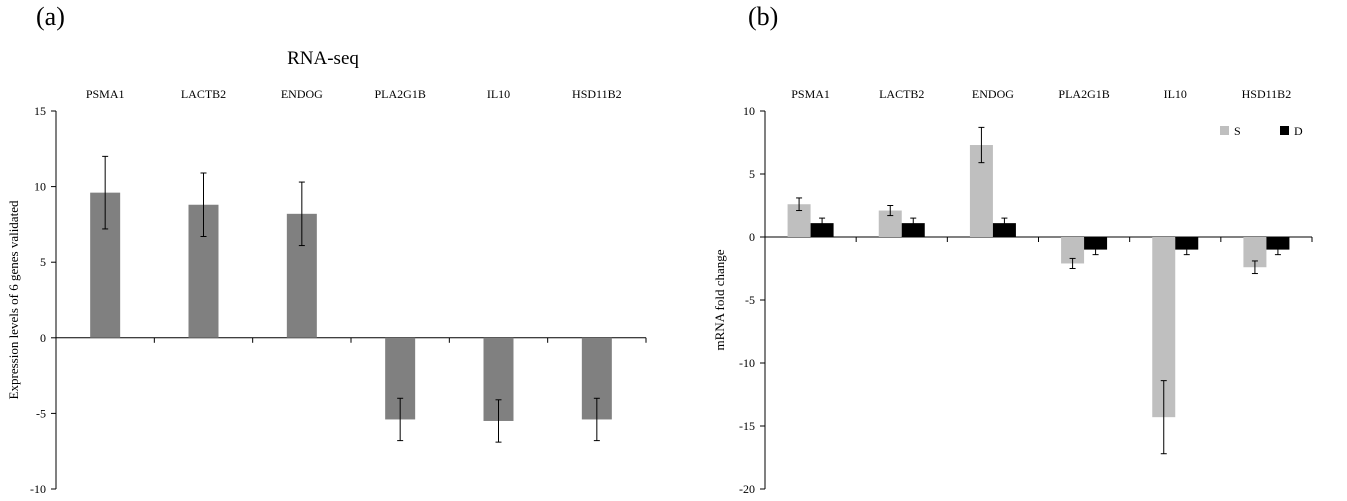  I want to click on a-category-label: PLA2G1B, so click(399, 94).